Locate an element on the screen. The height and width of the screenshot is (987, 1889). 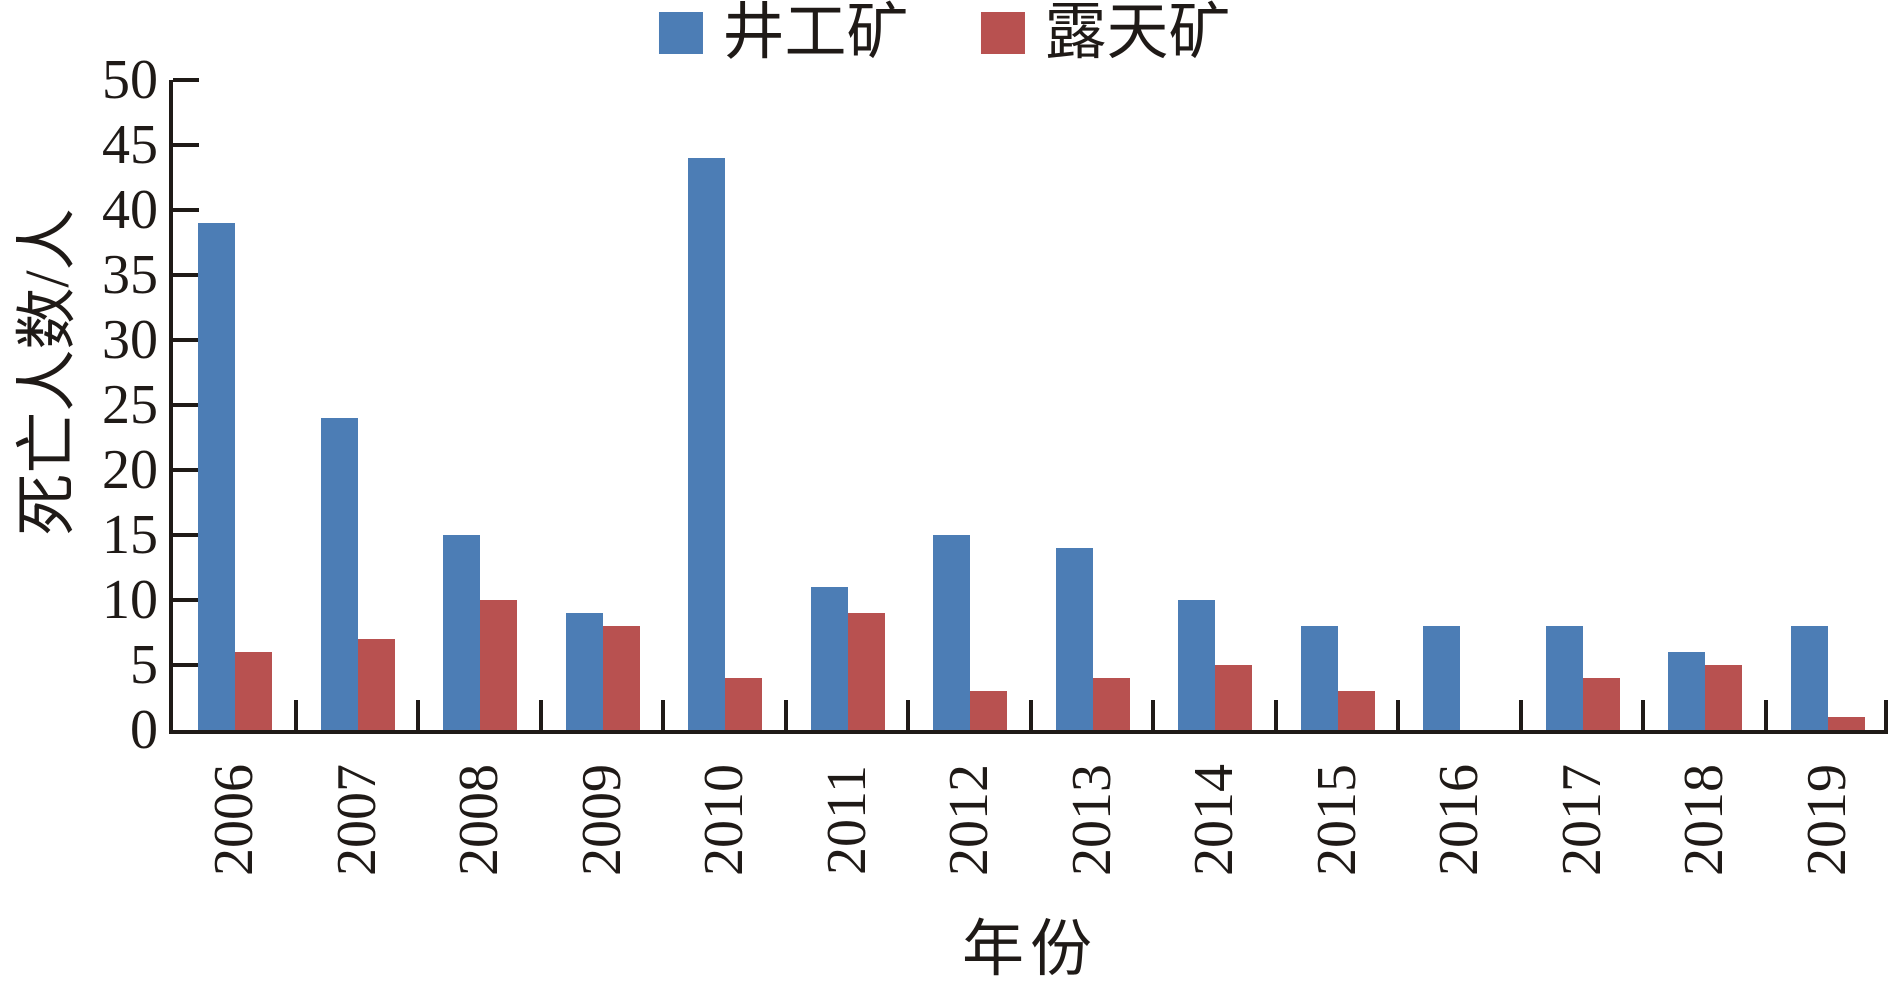
bar-underground-2019 is located at coordinates (1809, 678).